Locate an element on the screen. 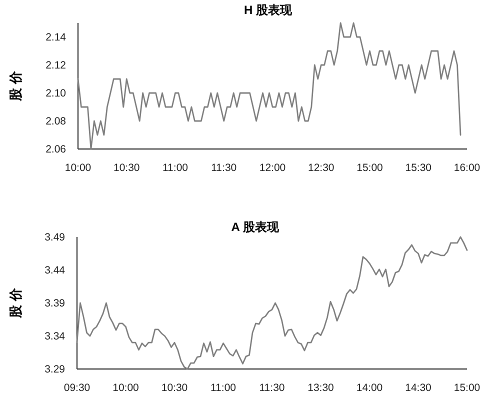 The height and width of the screenshot is (405, 500). x-tick-label: 12:00 is located at coordinates (272, 168).